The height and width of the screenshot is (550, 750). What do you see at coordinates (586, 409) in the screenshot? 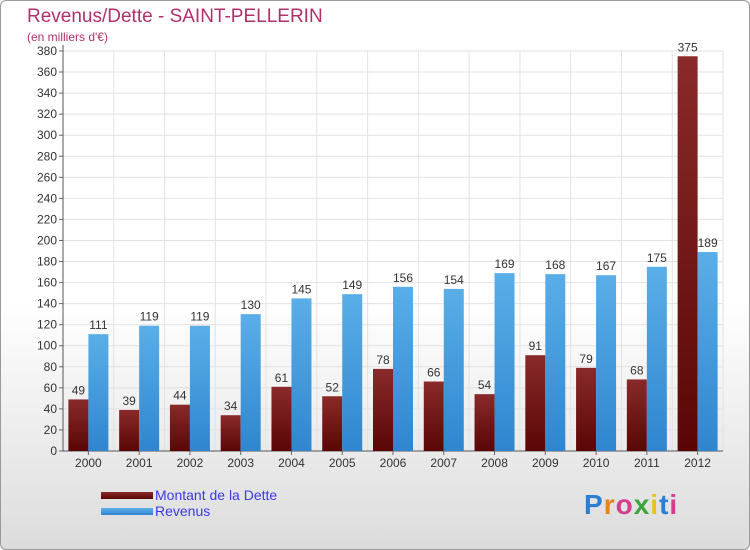
I see `bar-dette-2010` at bounding box center [586, 409].